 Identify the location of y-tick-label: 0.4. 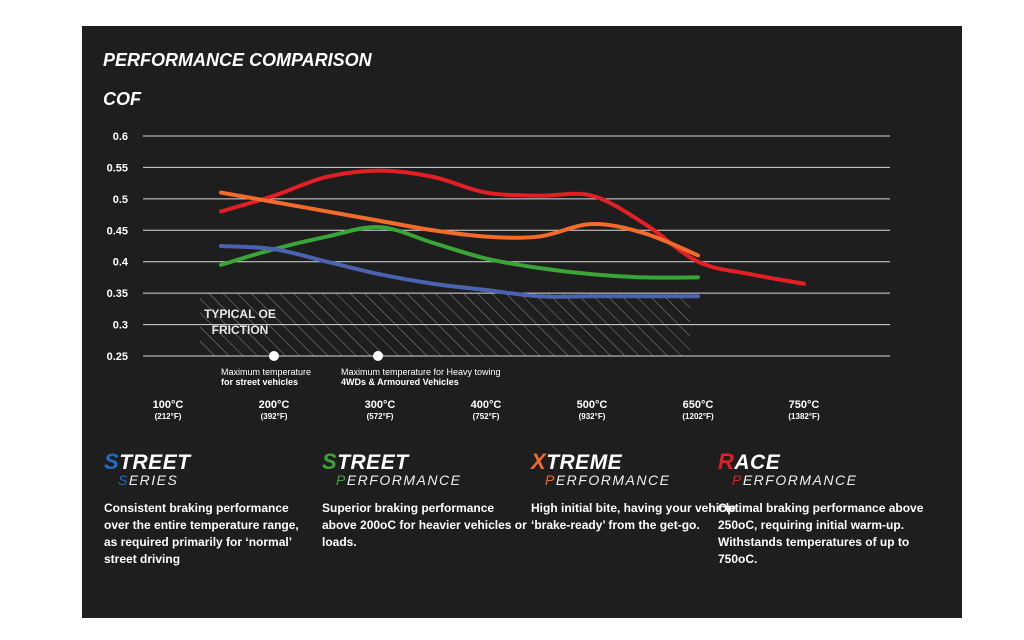
(121, 263).